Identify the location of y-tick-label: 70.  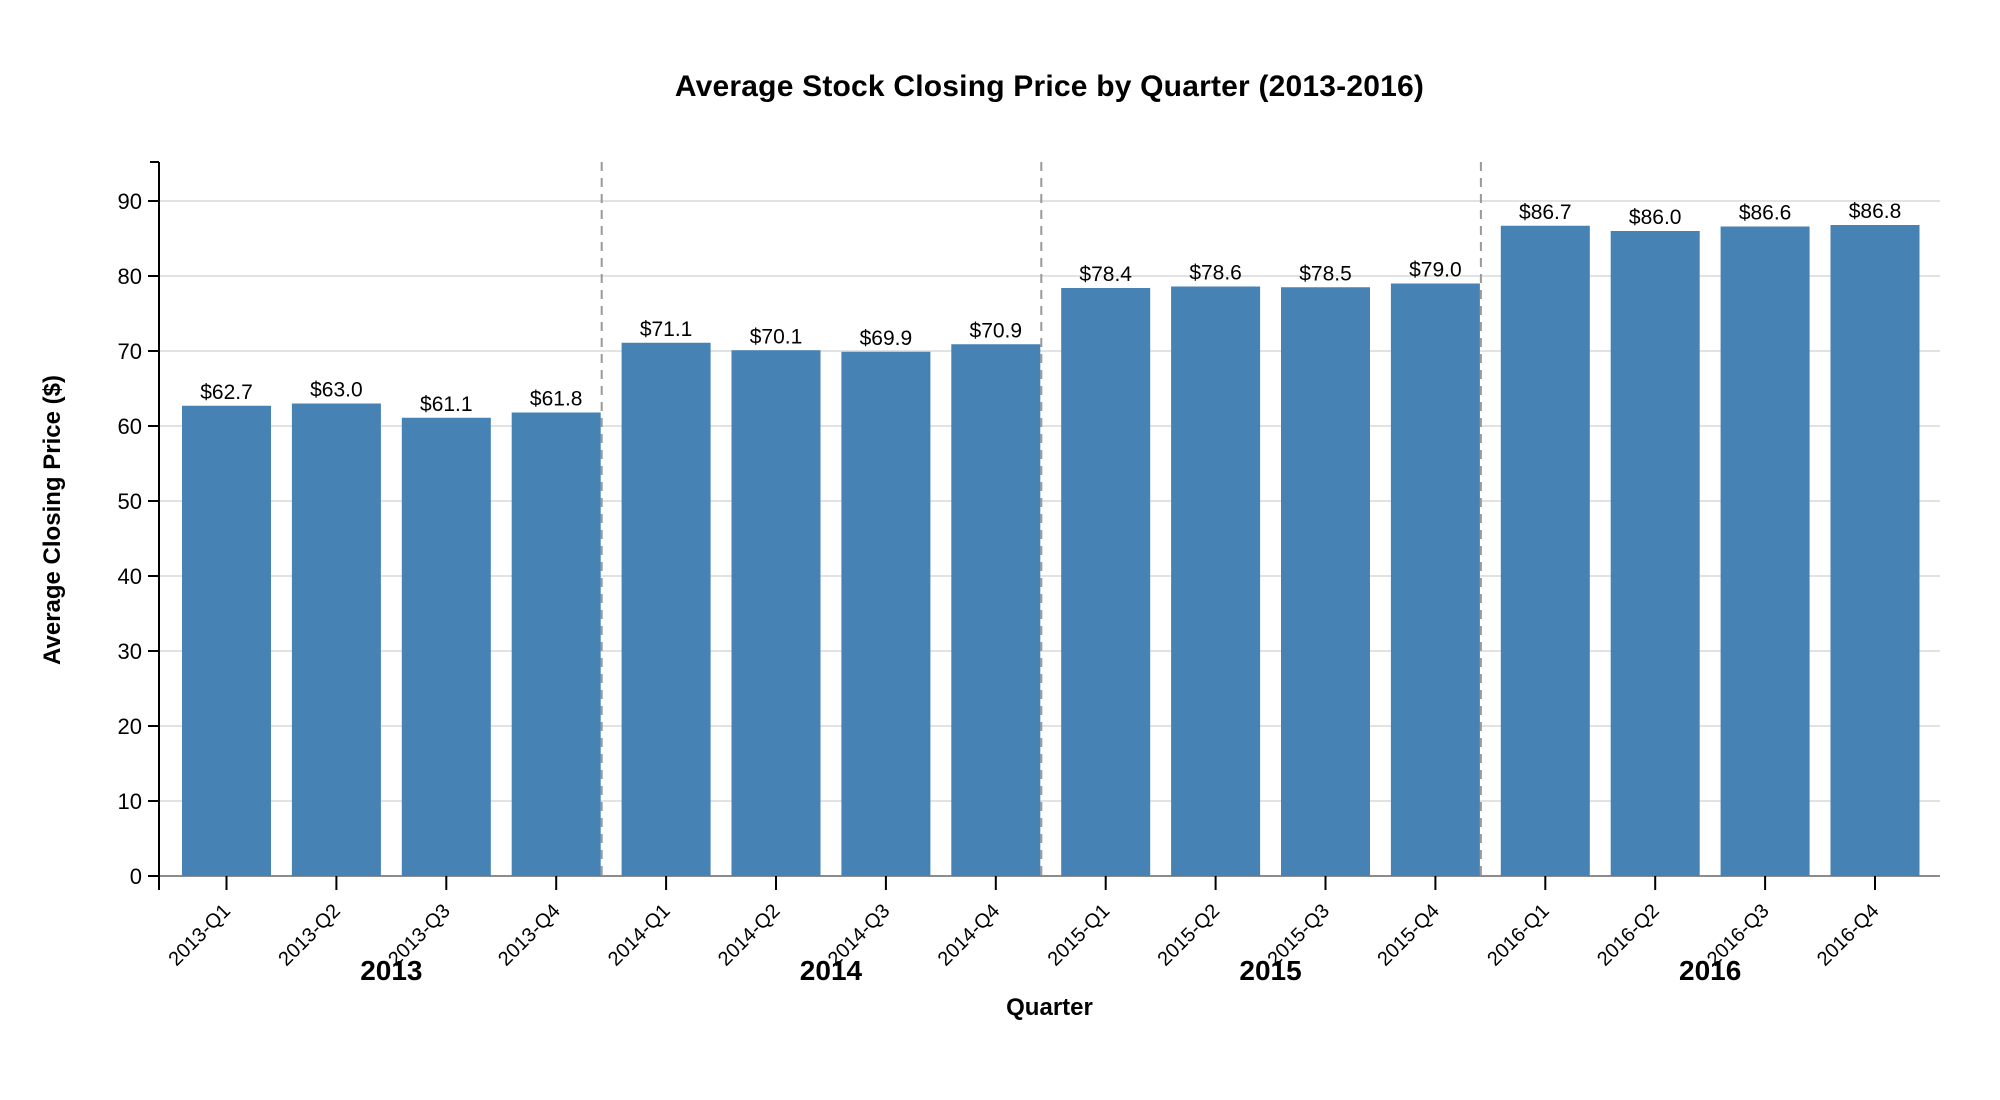
(130, 351).